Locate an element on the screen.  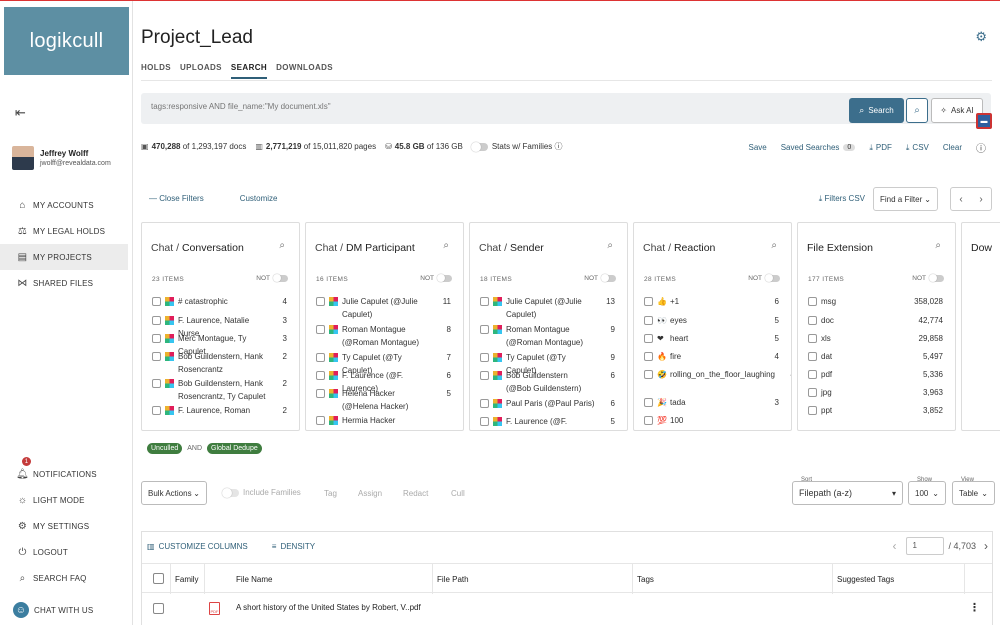
filter-chip-unculled: Unculled is located at coordinates (165, 448).